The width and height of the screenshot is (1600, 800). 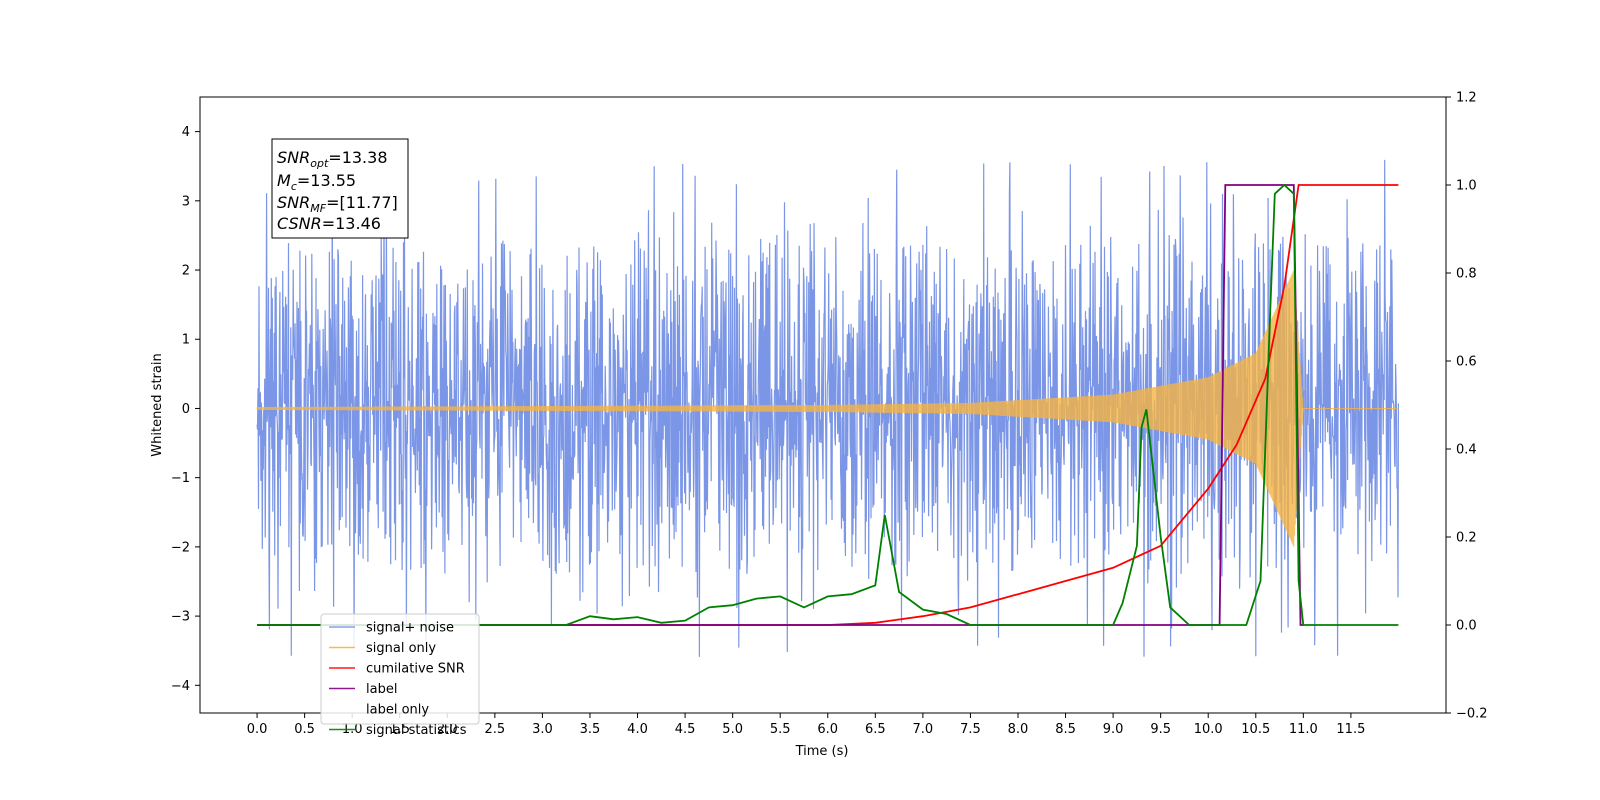 What do you see at coordinates (410, 628) in the screenshot?
I see `legend-label: signal+ noise` at bounding box center [410, 628].